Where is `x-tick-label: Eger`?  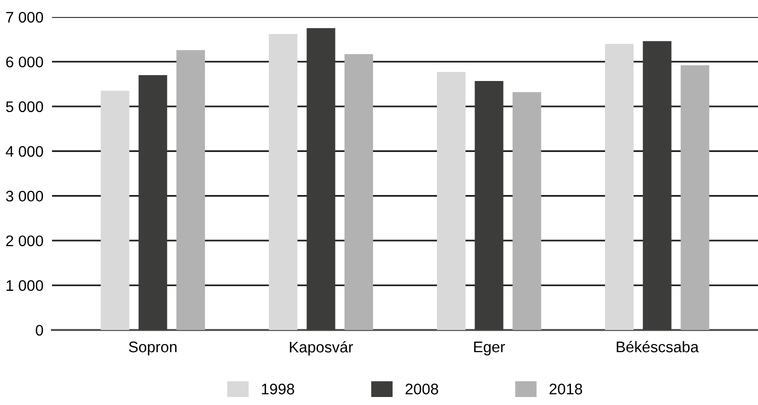 x-tick-label: Eger is located at coordinates (489, 349).